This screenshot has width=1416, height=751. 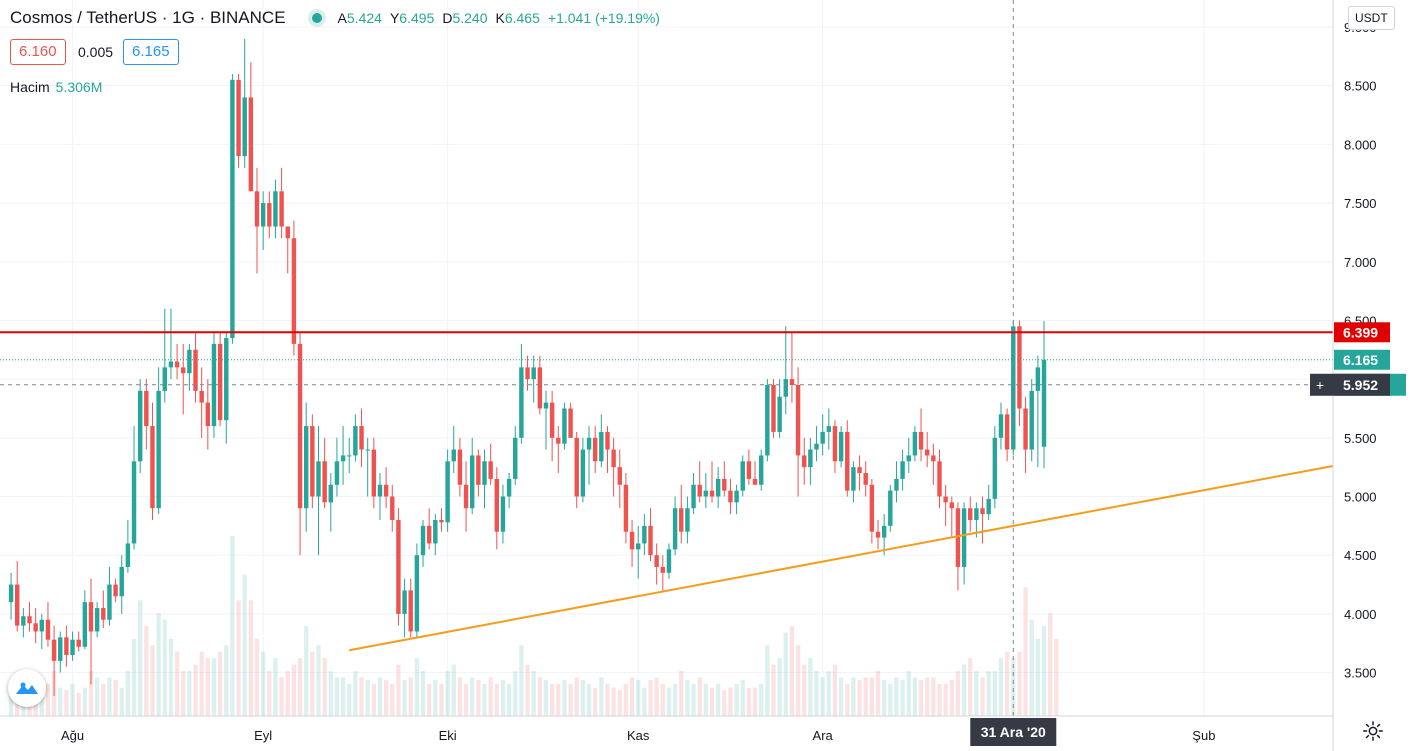 I want to click on tradingview-logo-icon, so click(x=27, y=688).